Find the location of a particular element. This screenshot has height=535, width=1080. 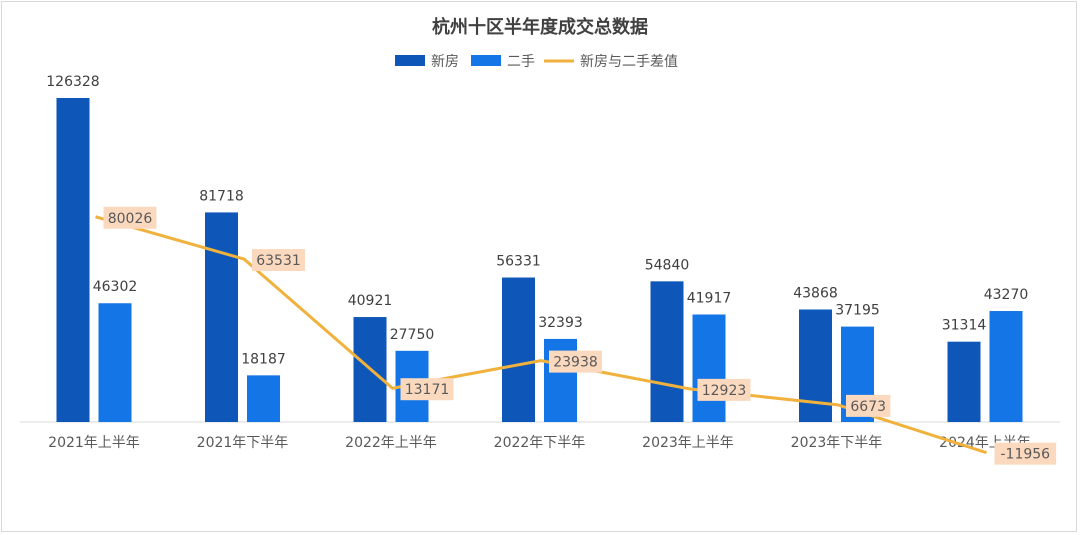

label-second-hand-4: 41917 is located at coordinates (709, 298).